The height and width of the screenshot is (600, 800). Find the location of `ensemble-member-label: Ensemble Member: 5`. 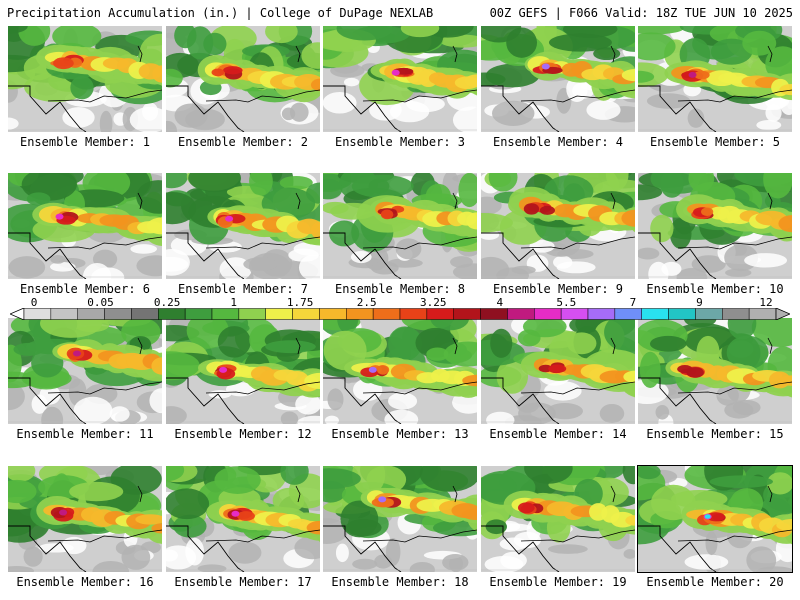

ensemble-member-label: Ensemble Member: 5 is located at coordinates (715, 142).